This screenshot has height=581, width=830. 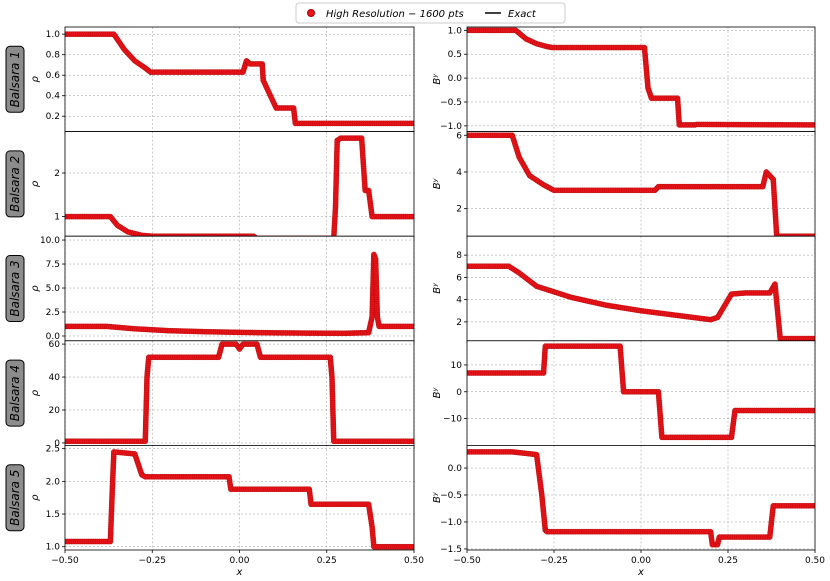 What do you see at coordinates (55, 378) in the screenshot?
I see `y-tick-label: 40` at bounding box center [55, 378].